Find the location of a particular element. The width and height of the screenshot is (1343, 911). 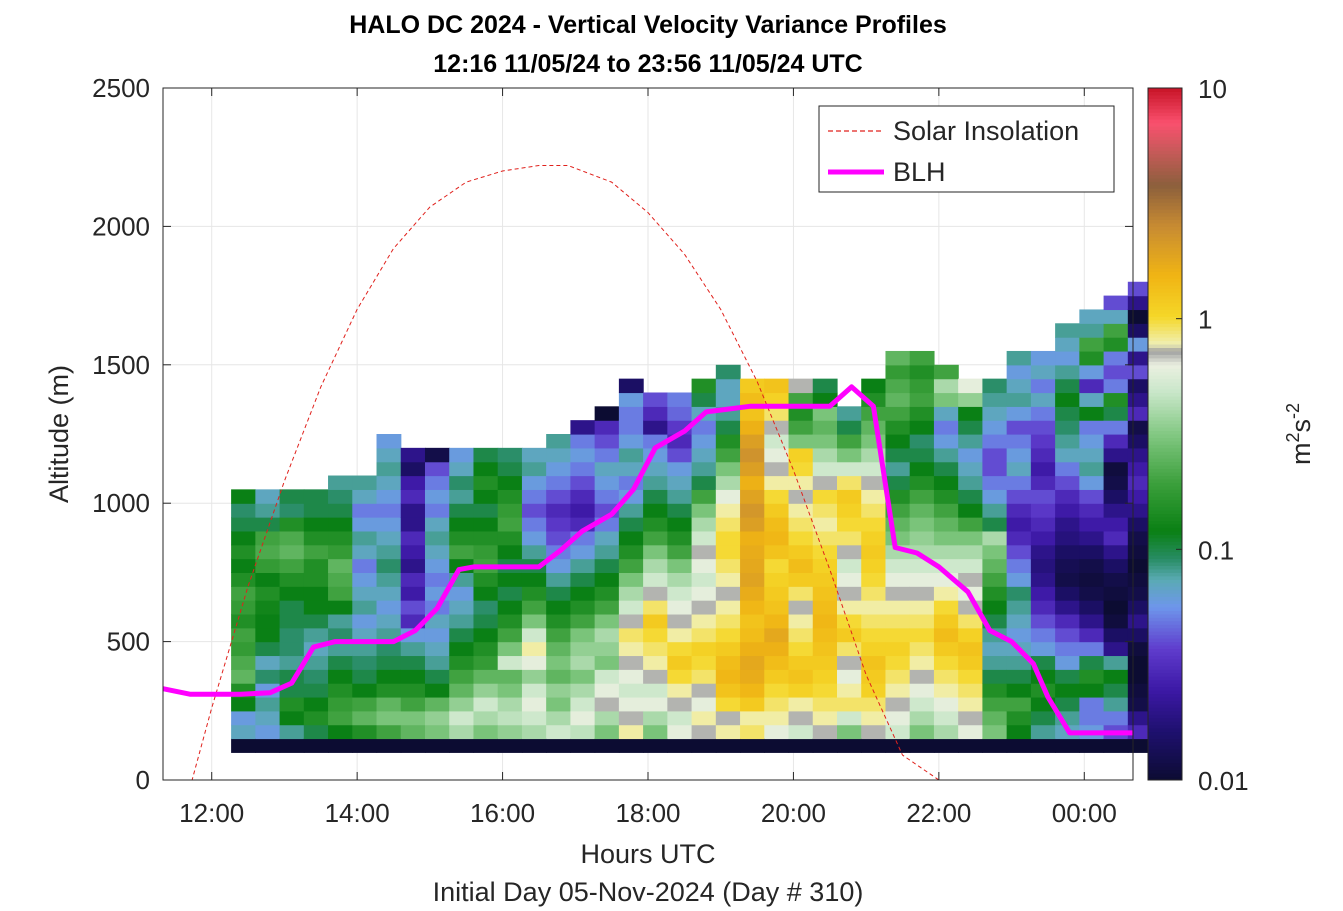

x-axis-sublabel: Initial Day 05-Nov-2024 (Day # 310) is located at coordinates (648, 892).